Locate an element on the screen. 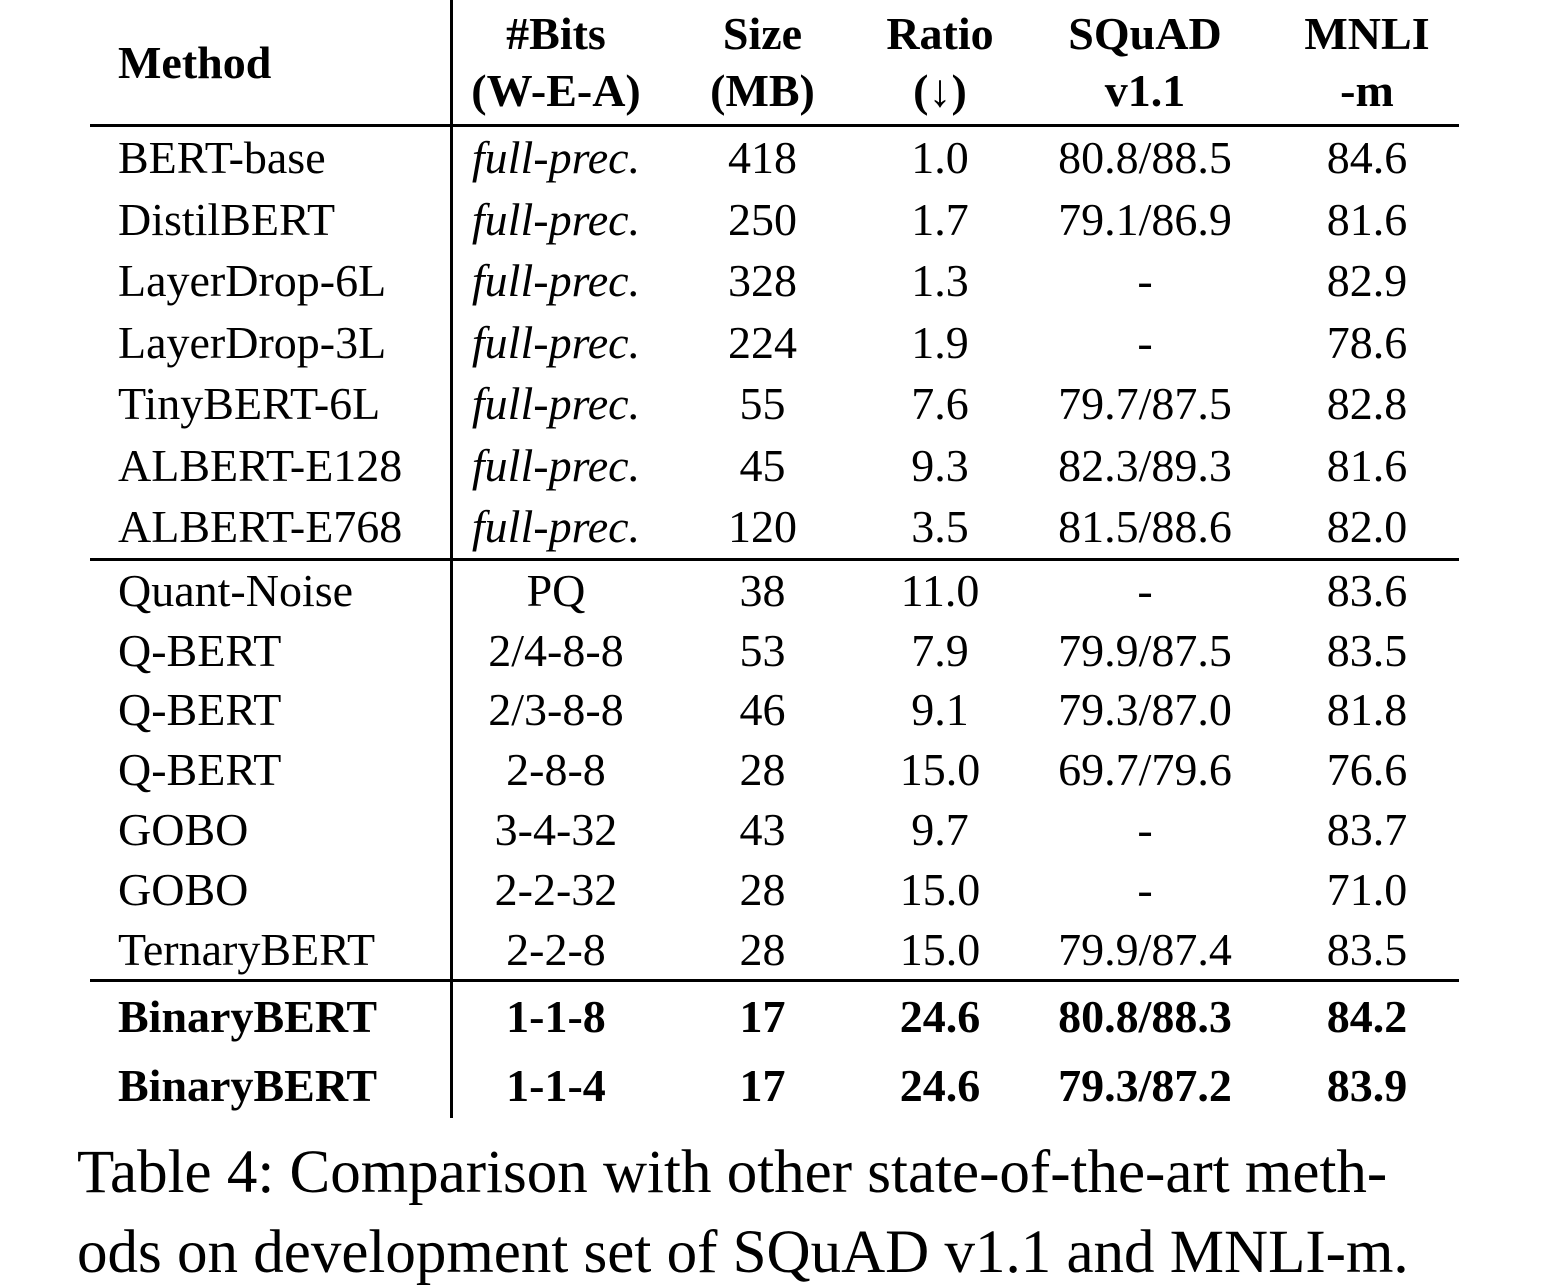 Image resolution: width=1559 pixels, height=1286 pixels. column-header-sublabel: (W-E-A) is located at coordinates (556, 90).